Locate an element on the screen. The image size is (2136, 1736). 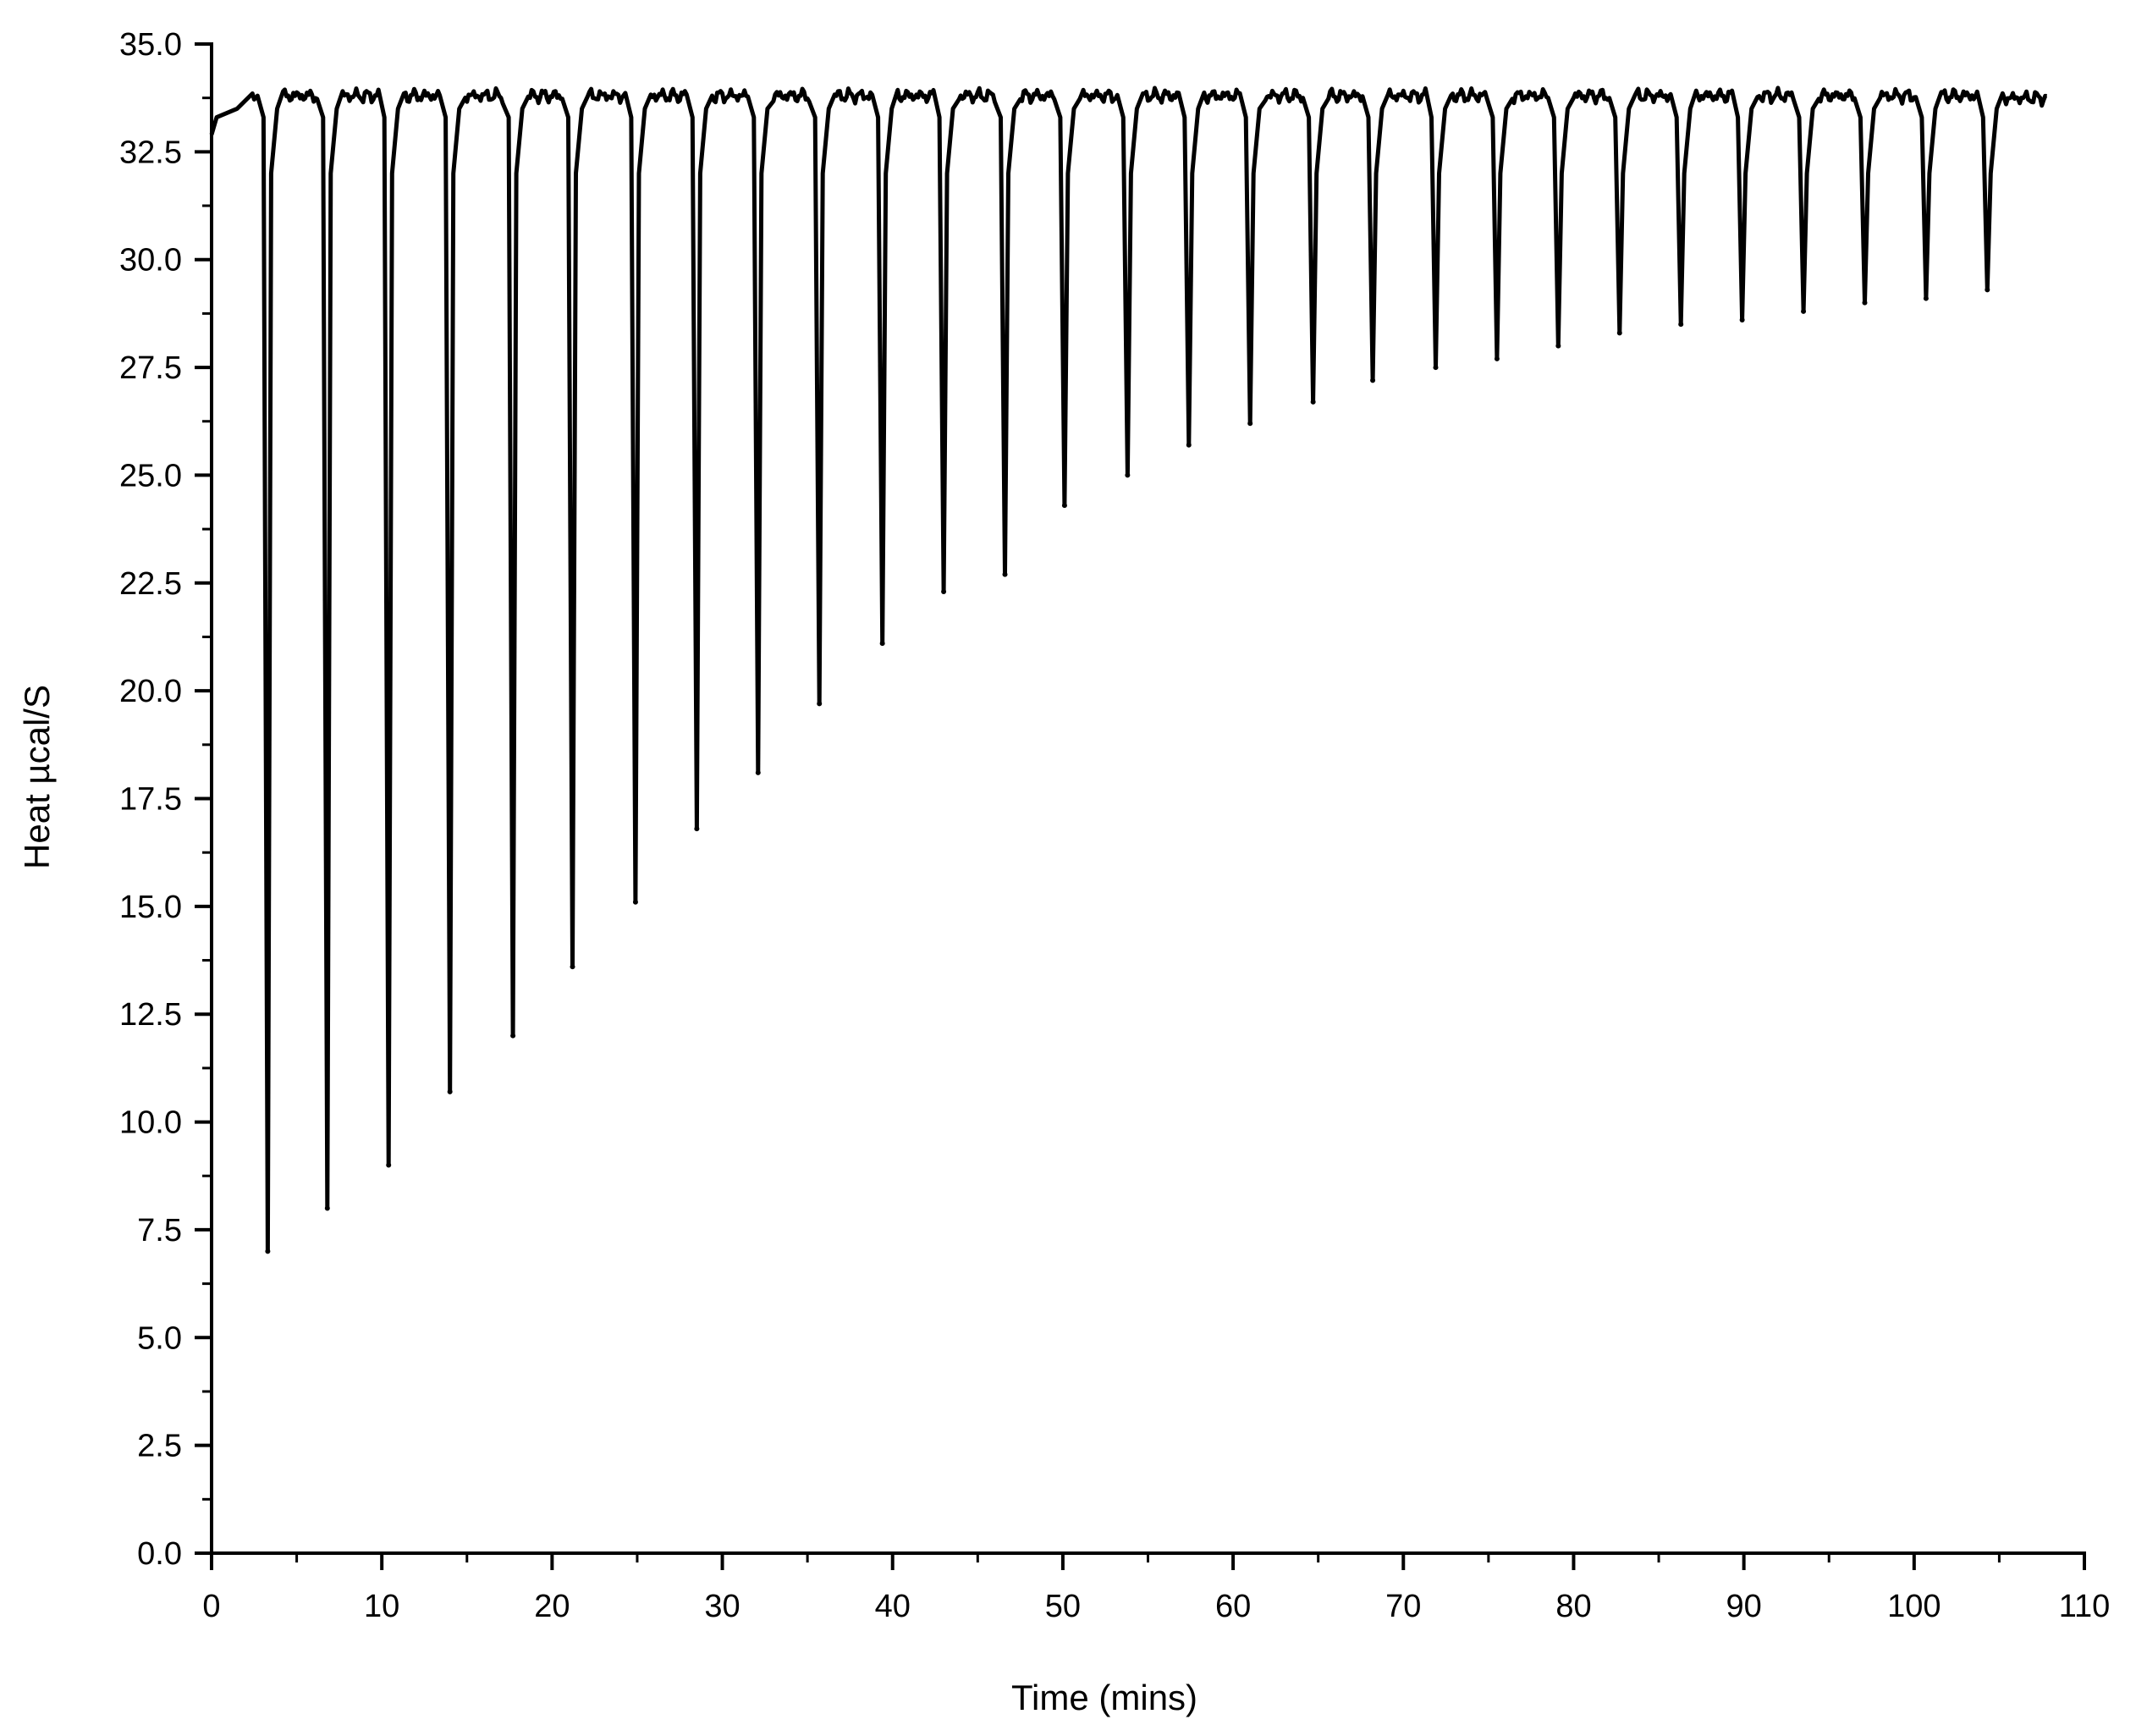
y-tick-label: 10.0 is located at coordinates (151, 1123).